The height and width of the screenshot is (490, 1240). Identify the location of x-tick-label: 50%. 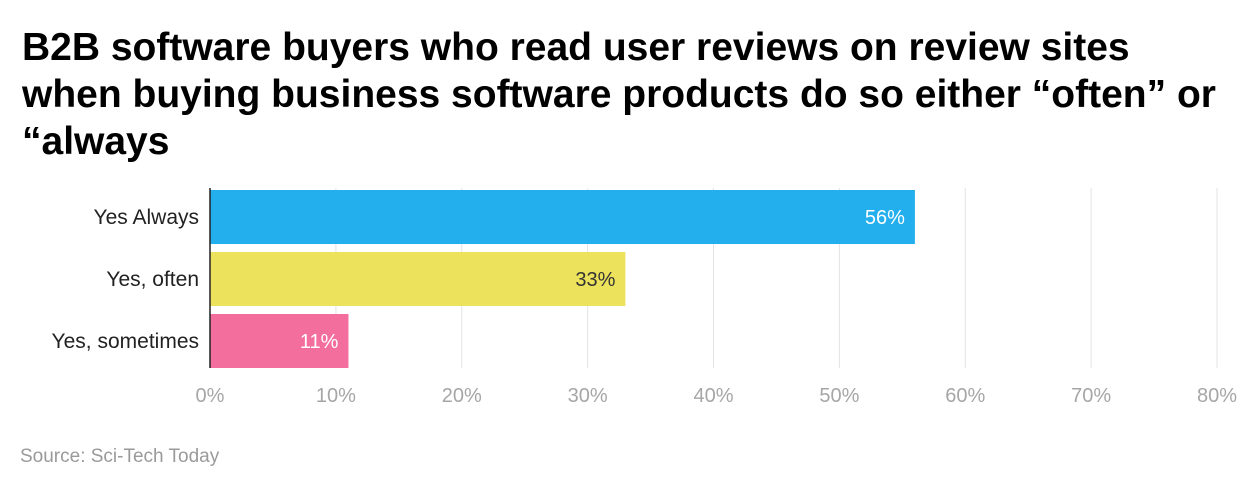
(839, 396).